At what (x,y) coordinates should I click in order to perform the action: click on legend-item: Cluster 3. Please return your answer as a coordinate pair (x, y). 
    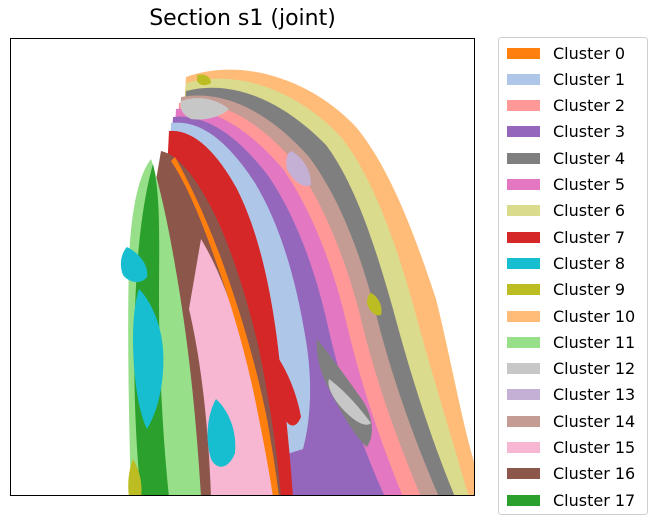
    Looking at the image, I should click on (566, 132).